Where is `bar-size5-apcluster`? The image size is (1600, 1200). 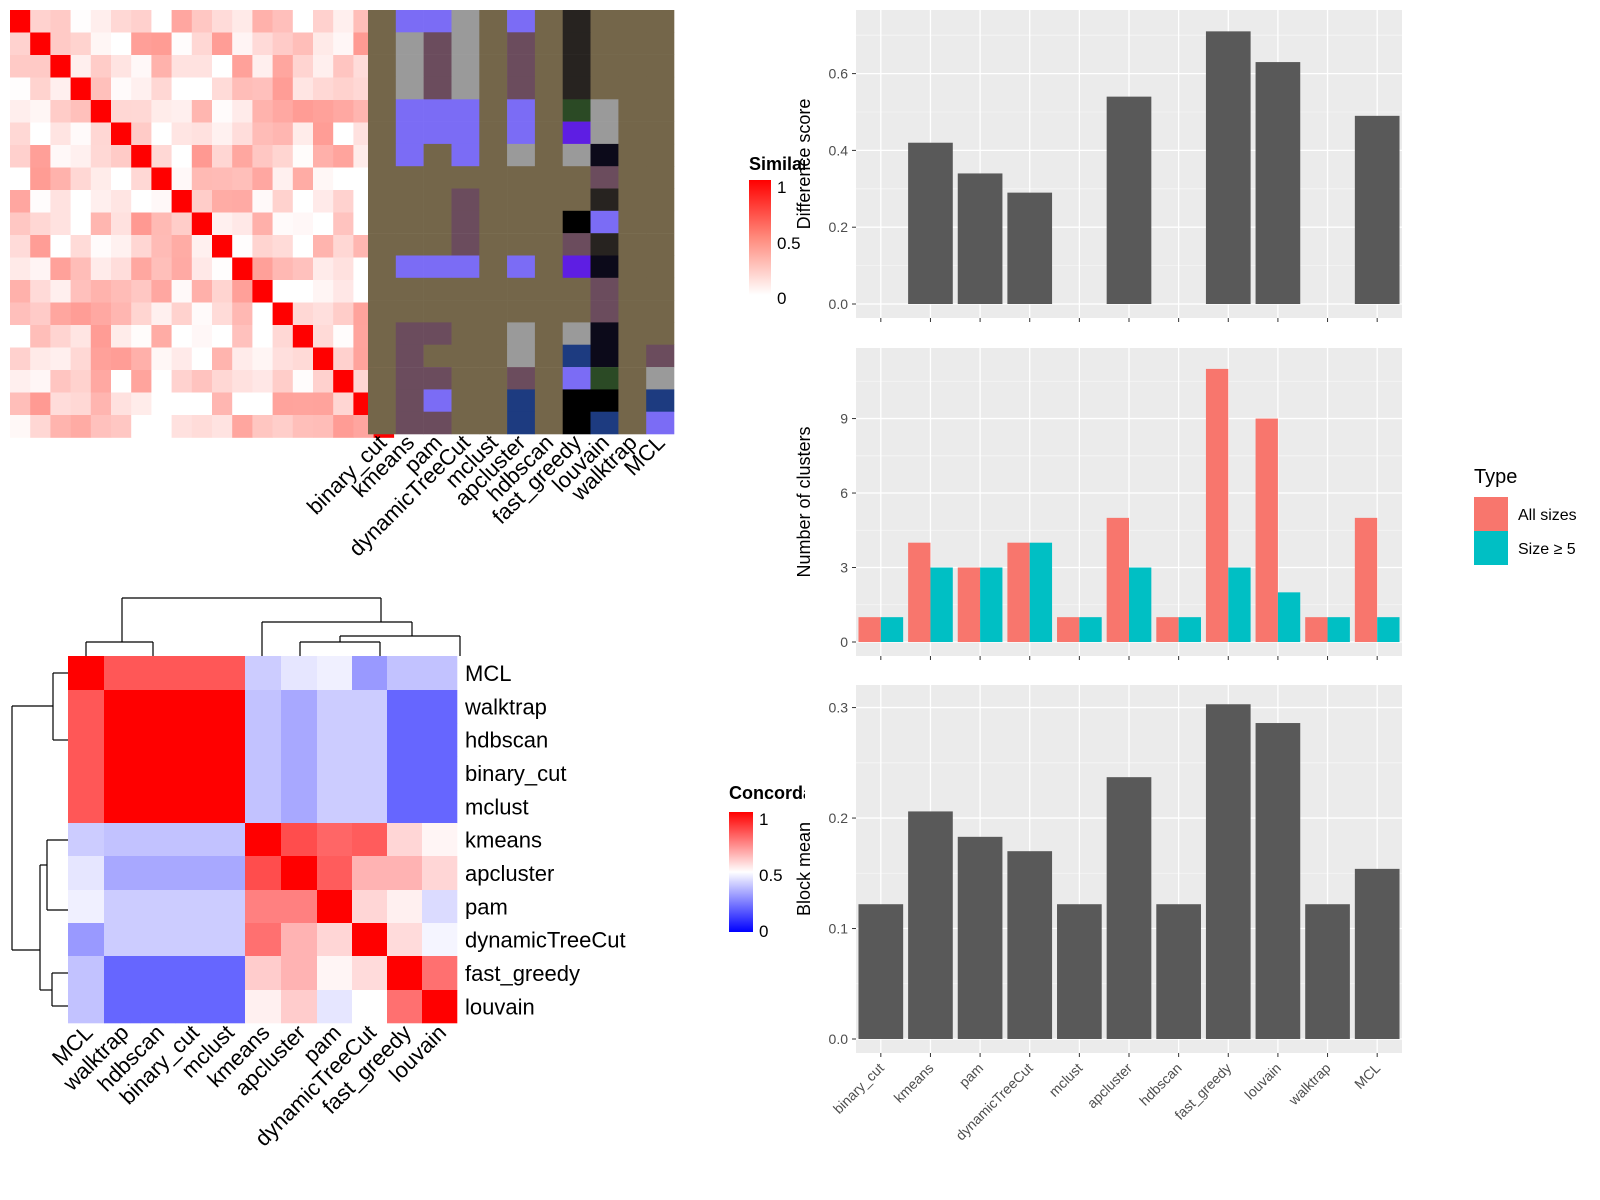 bar-size5-apcluster is located at coordinates (1140, 604).